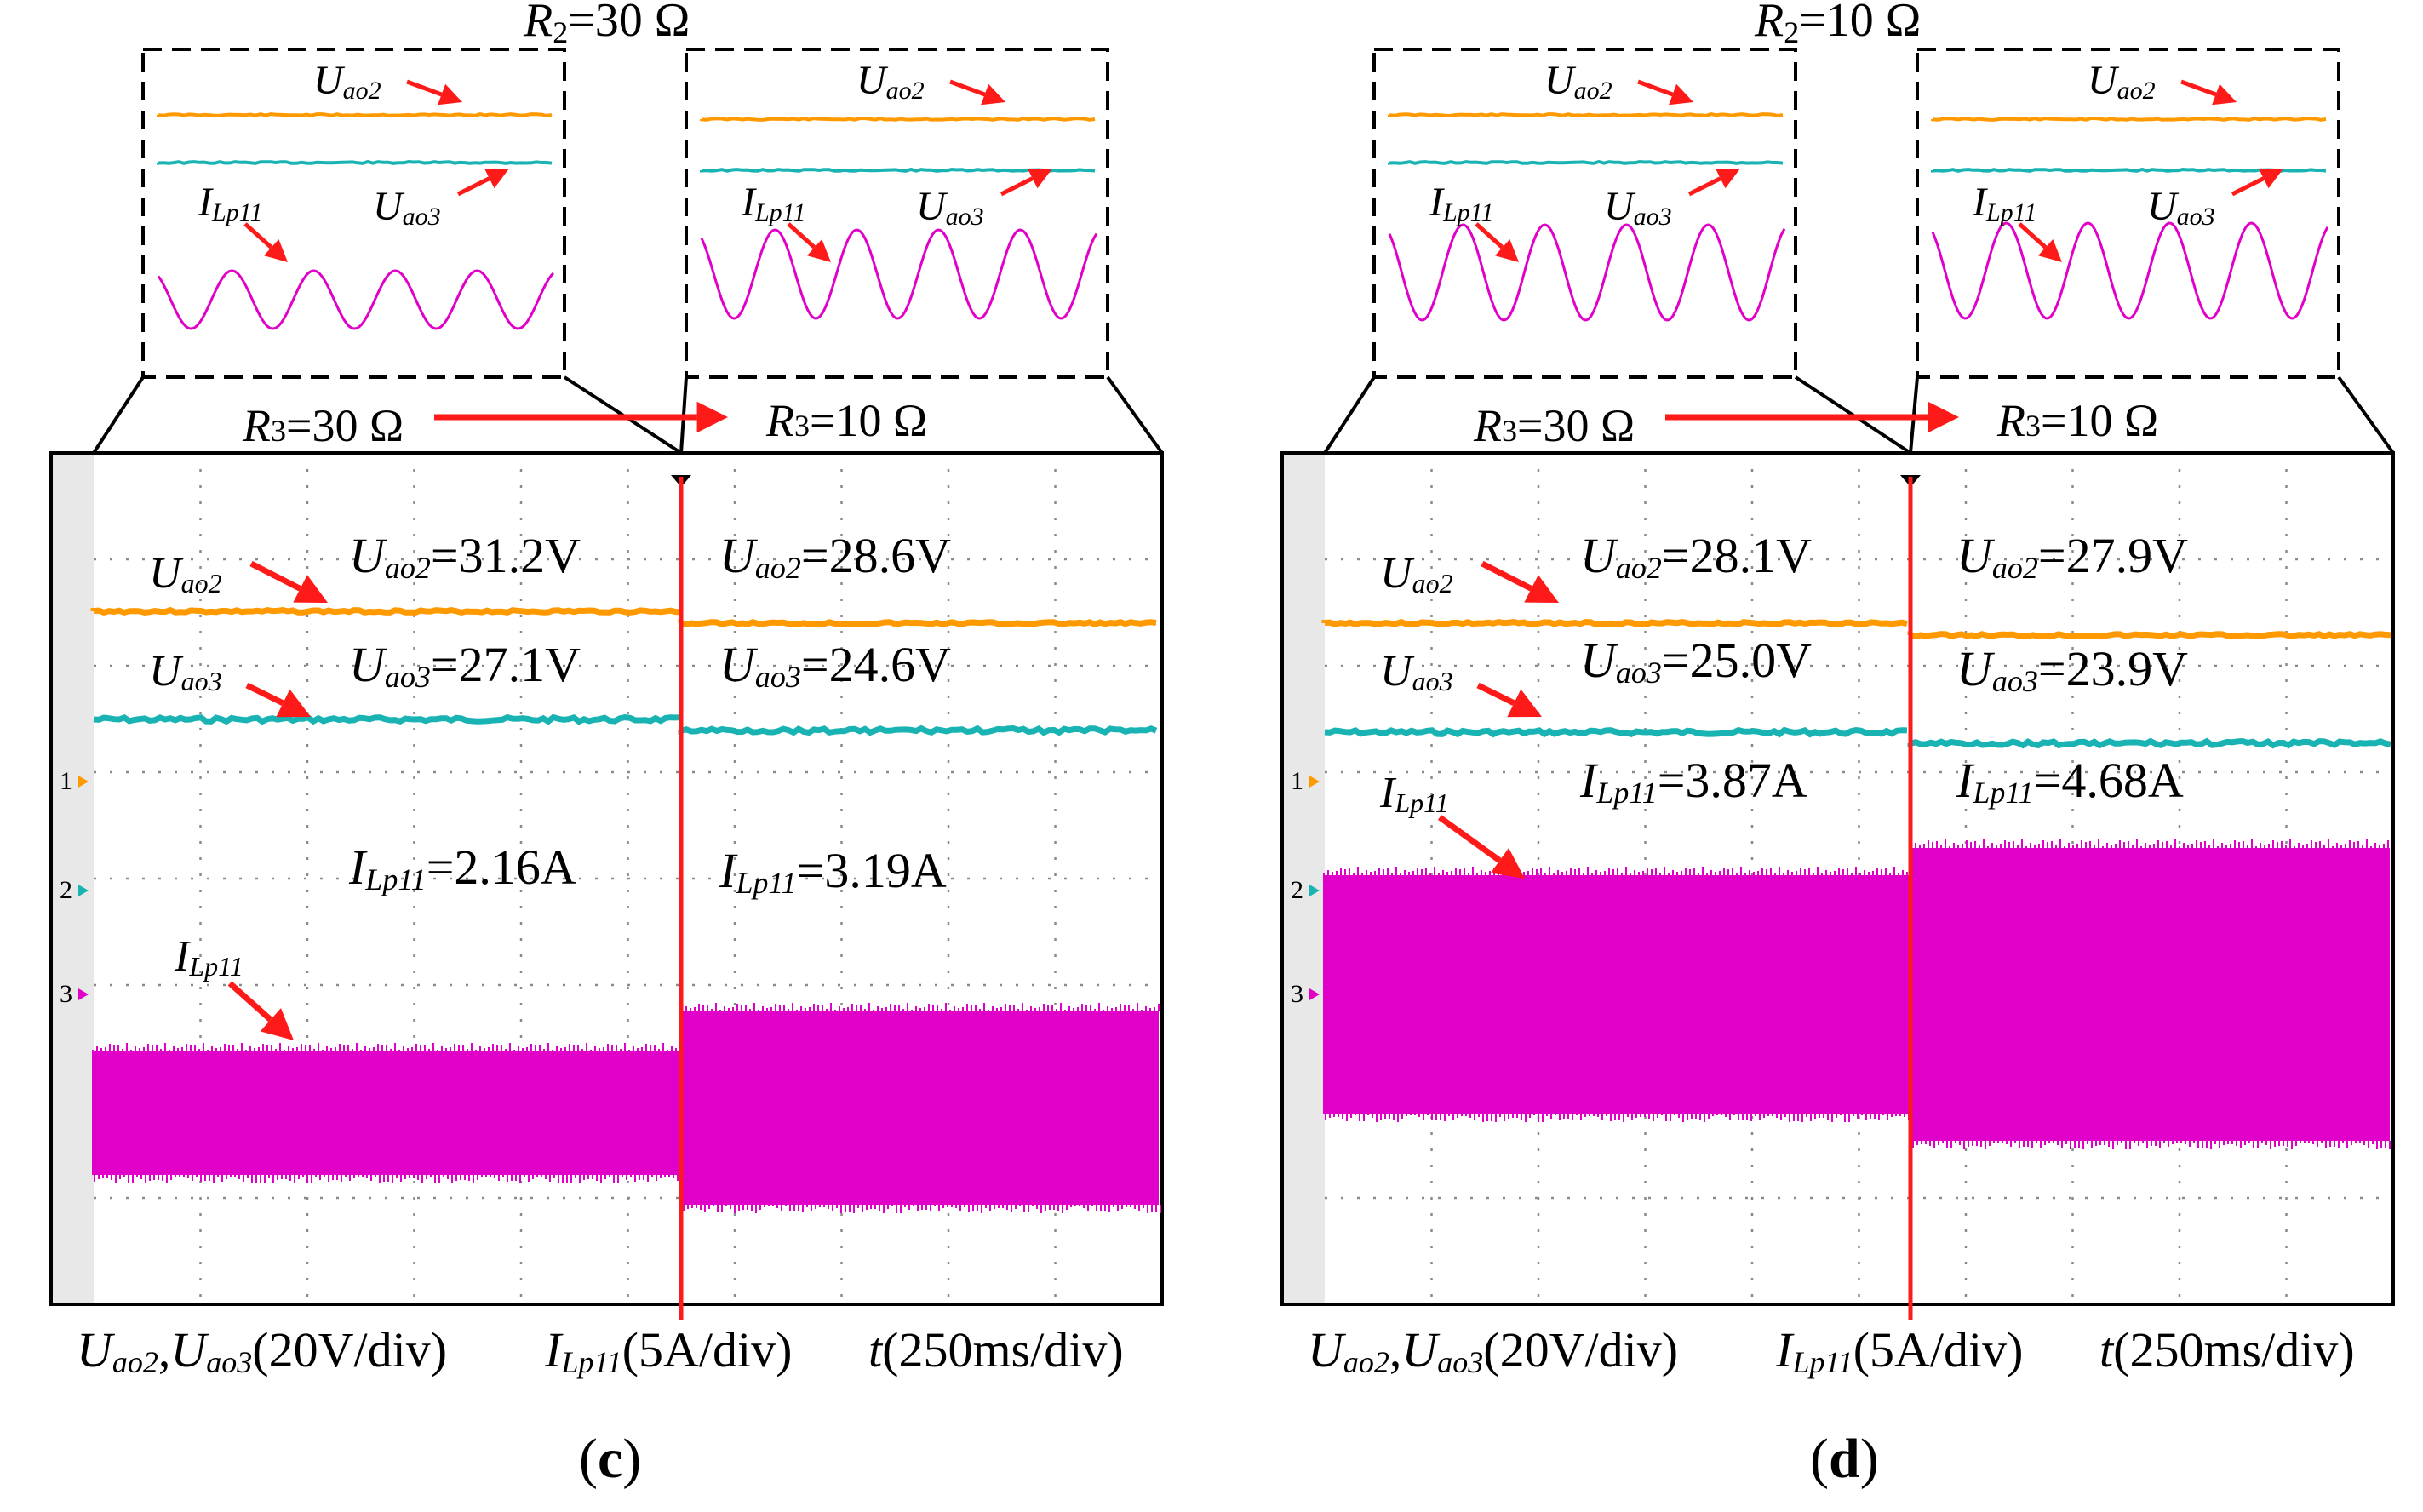  I want to click on symbol-main: I, so click(183, 956).